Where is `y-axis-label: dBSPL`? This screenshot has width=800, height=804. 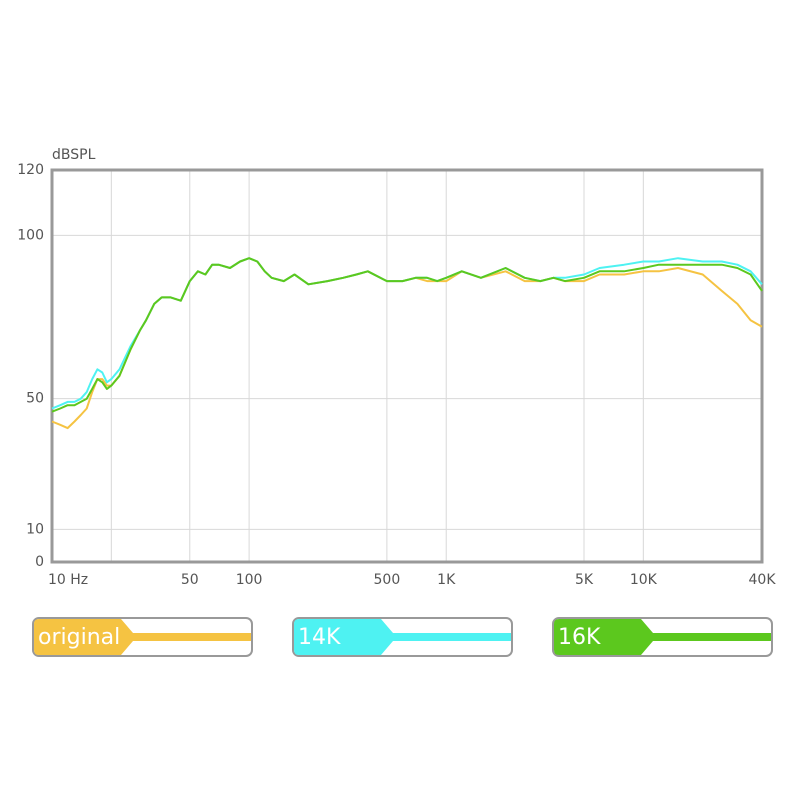 y-axis-label: dBSPL is located at coordinates (74, 155).